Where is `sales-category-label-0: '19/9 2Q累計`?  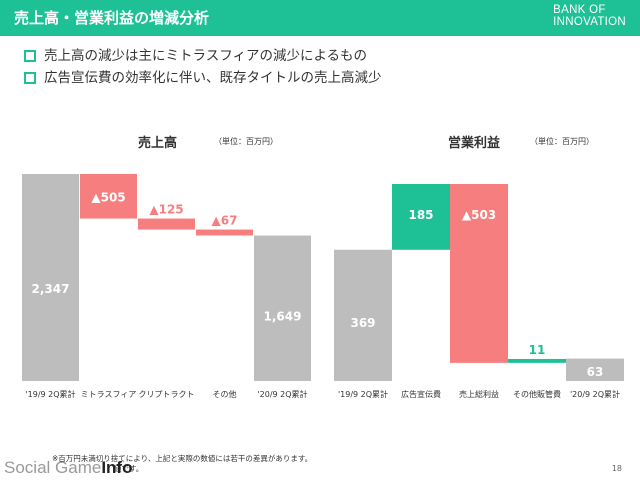 sales-category-label-0: '19/9 2Q累計 is located at coordinates (50, 394).